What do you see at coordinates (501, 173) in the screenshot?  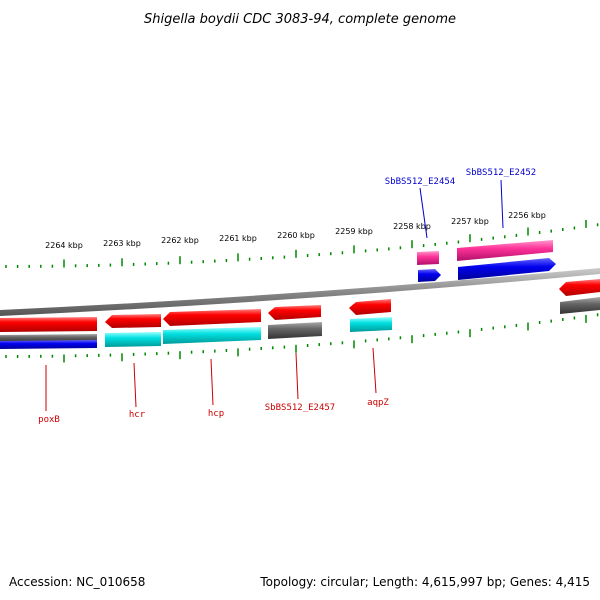 I see `gene-label: SbBS512_E2452` at bounding box center [501, 173].